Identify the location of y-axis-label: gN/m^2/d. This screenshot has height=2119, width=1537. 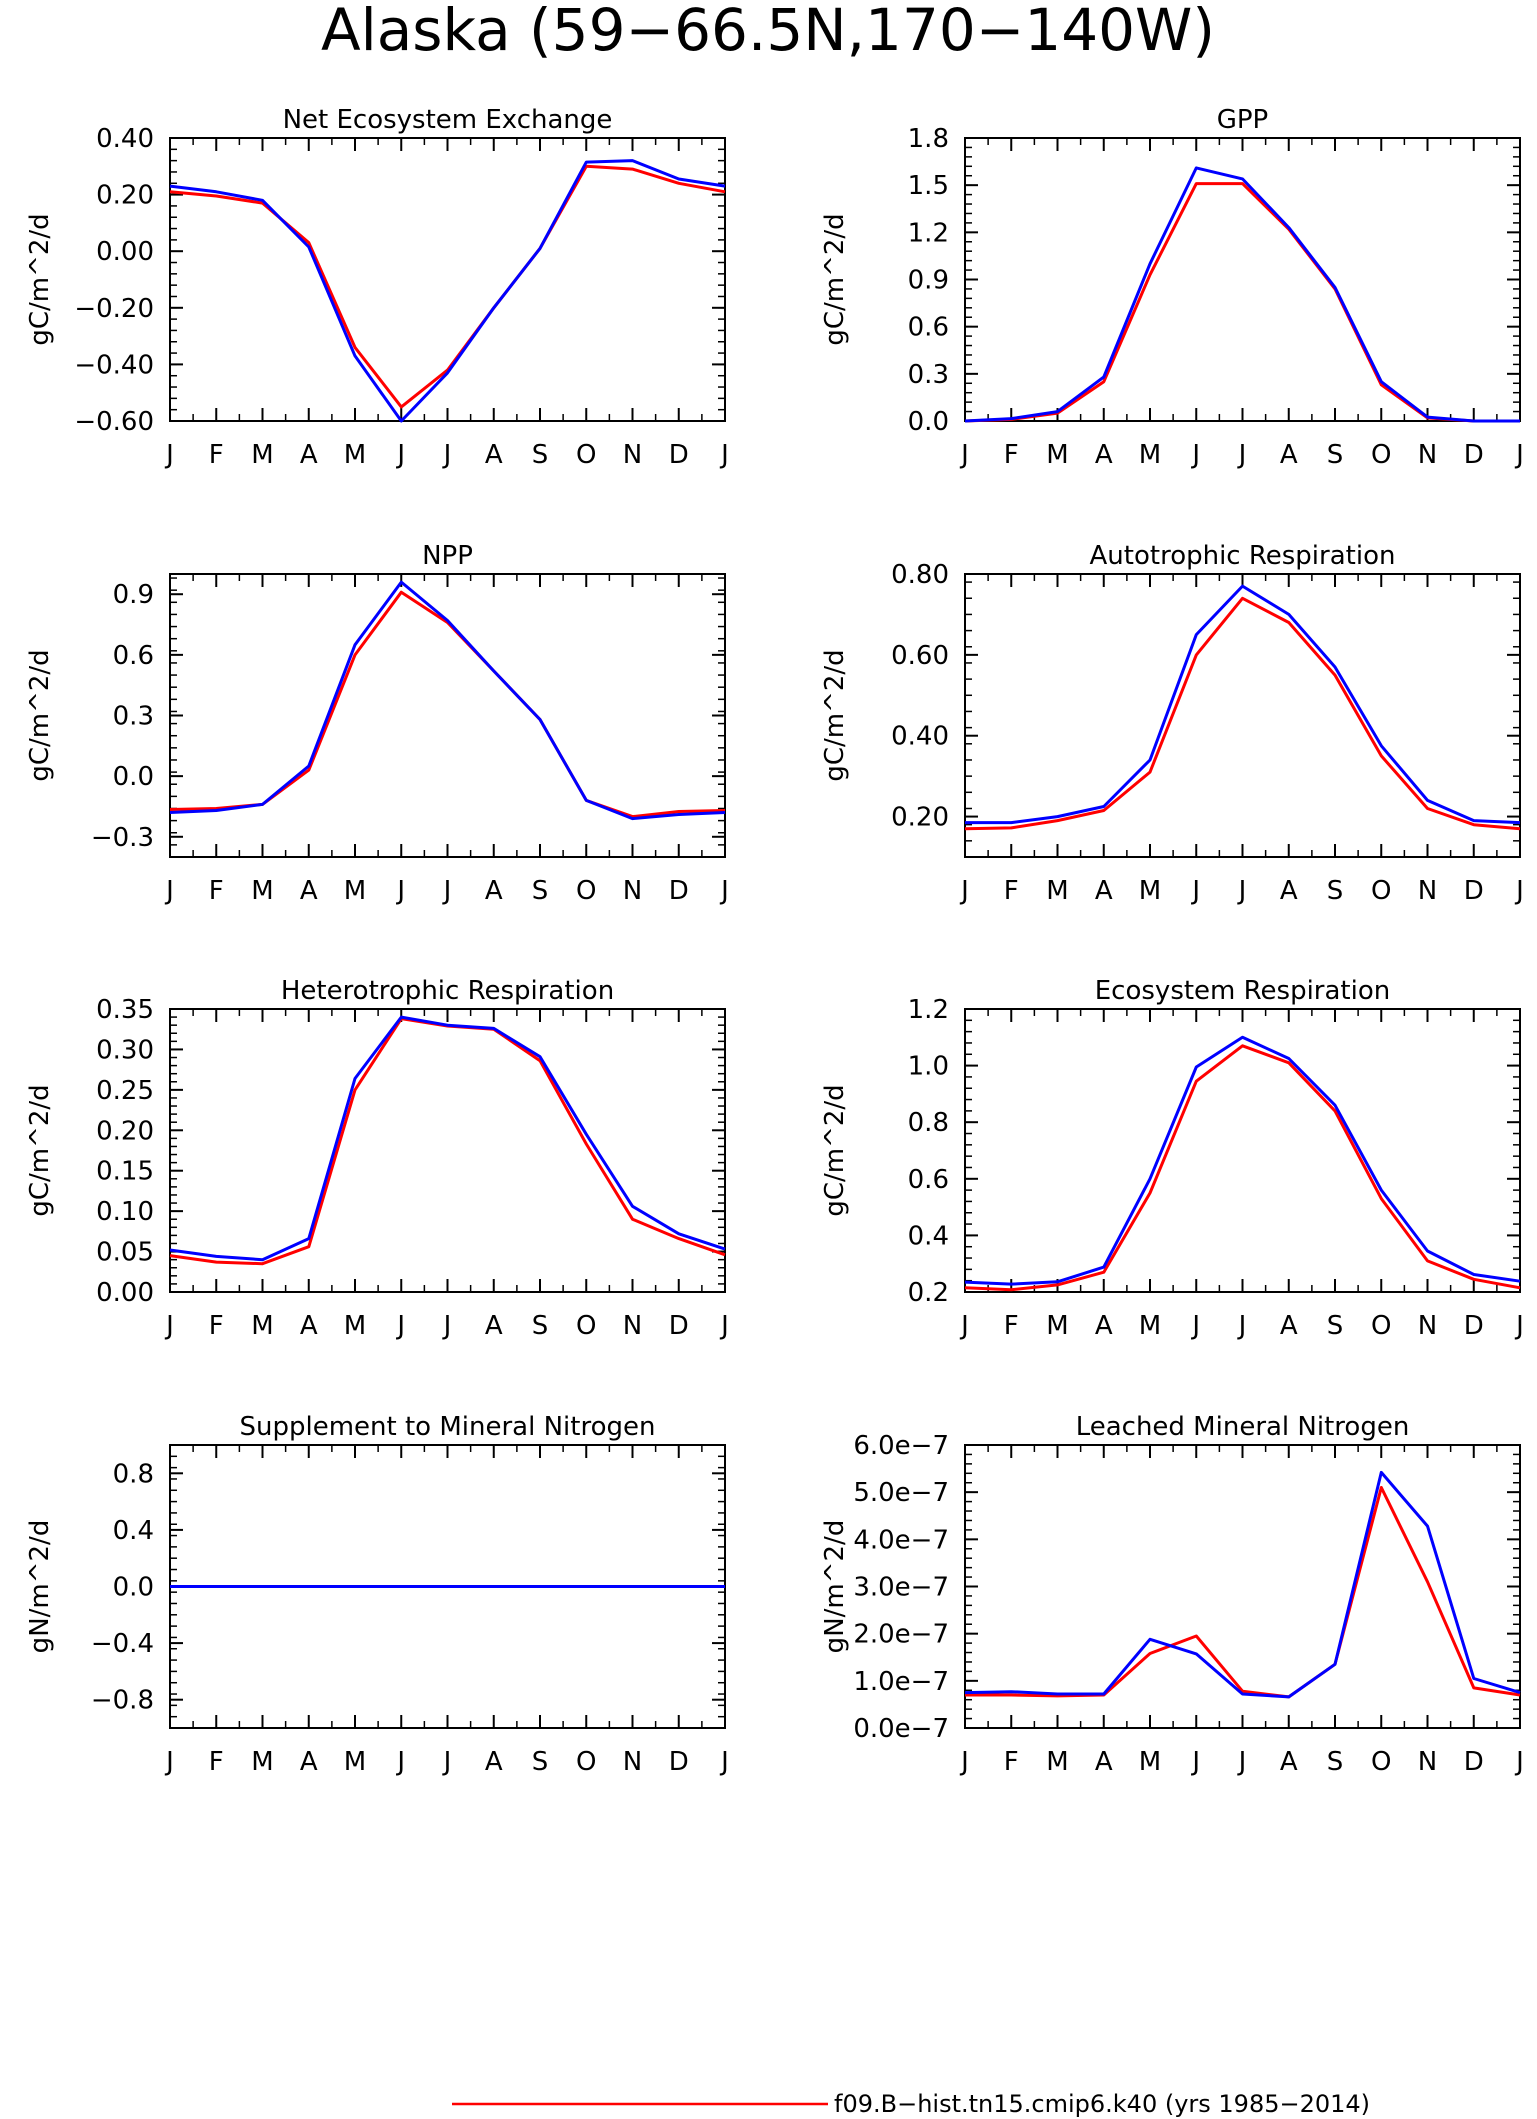
(835, 1587).